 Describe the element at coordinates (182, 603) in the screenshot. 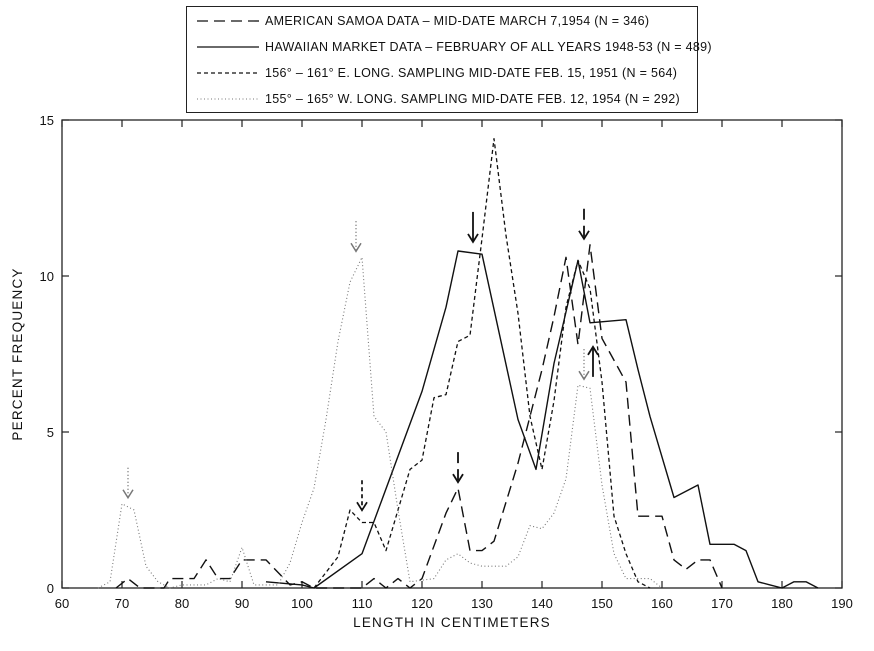

I see `x-tick-label-80: 80` at that location.